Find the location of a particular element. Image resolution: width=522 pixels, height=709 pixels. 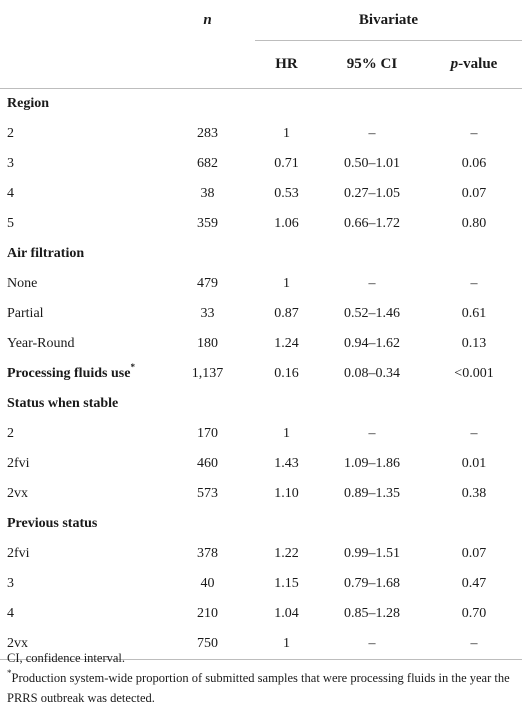

section-row: Previous status is located at coordinates (261, 524).